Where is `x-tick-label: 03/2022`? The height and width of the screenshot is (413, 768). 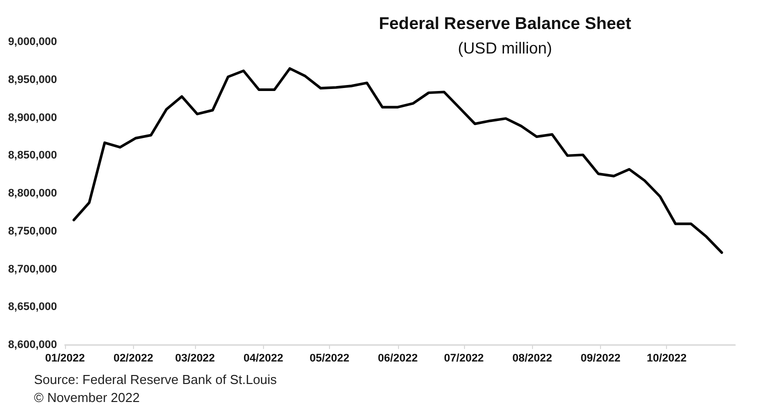 x-tick-label: 03/2022 is located at coordinates (195, 358).